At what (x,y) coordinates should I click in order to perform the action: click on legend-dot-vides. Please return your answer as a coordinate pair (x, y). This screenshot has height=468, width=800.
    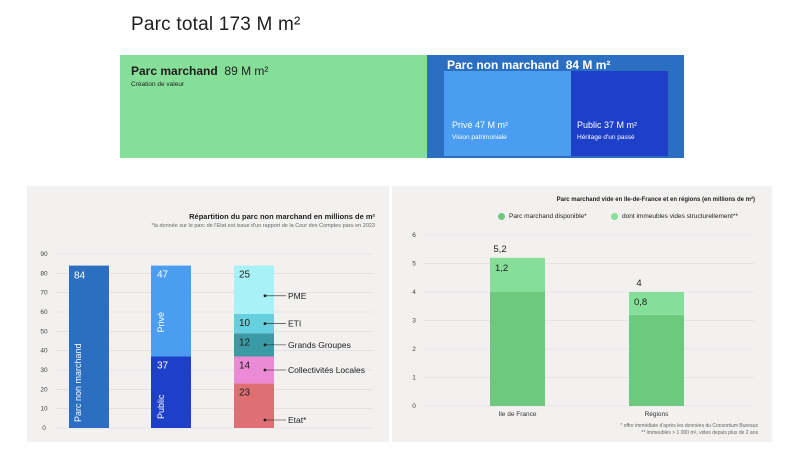
    Looking at the image, I should click on (614, 216).